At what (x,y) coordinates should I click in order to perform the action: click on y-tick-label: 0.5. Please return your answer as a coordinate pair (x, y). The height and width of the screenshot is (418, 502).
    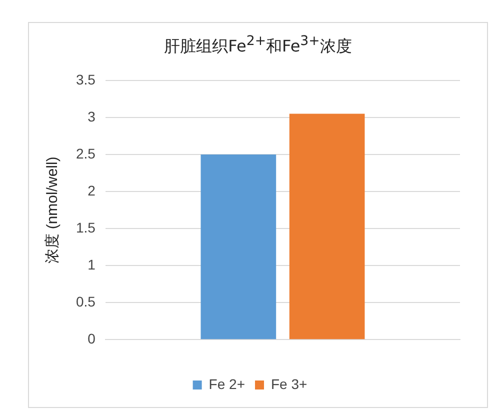
    Looking at the image, I should click on (86, 301).